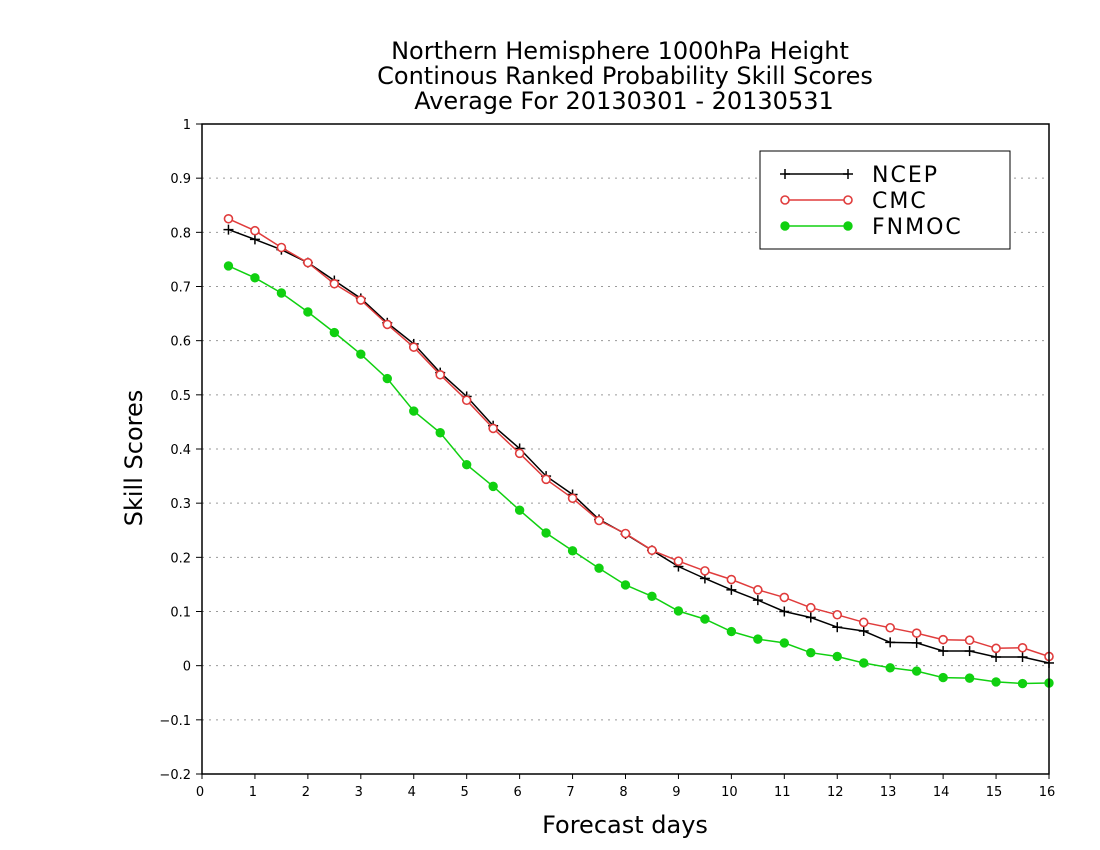 This screenshot has width=1100, height=850. I want to click on y-axis-label: Skill Scores, so click(134, 458).